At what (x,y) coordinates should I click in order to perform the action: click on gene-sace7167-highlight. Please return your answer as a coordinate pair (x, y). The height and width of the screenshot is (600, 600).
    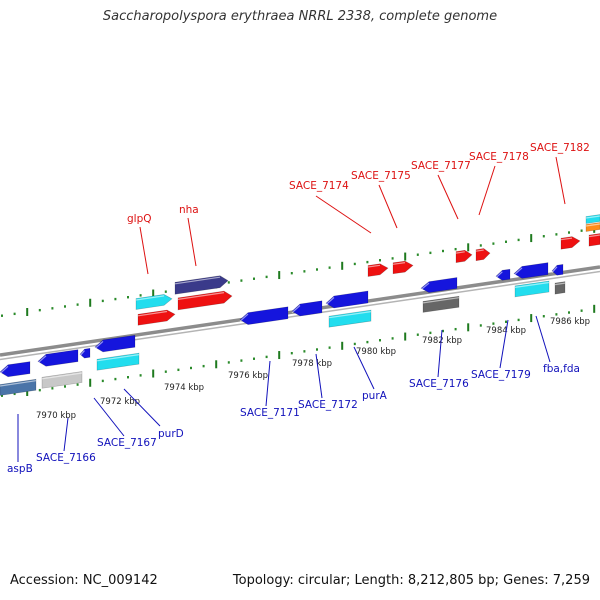
    Looking at the image, I should click on (99, 345).